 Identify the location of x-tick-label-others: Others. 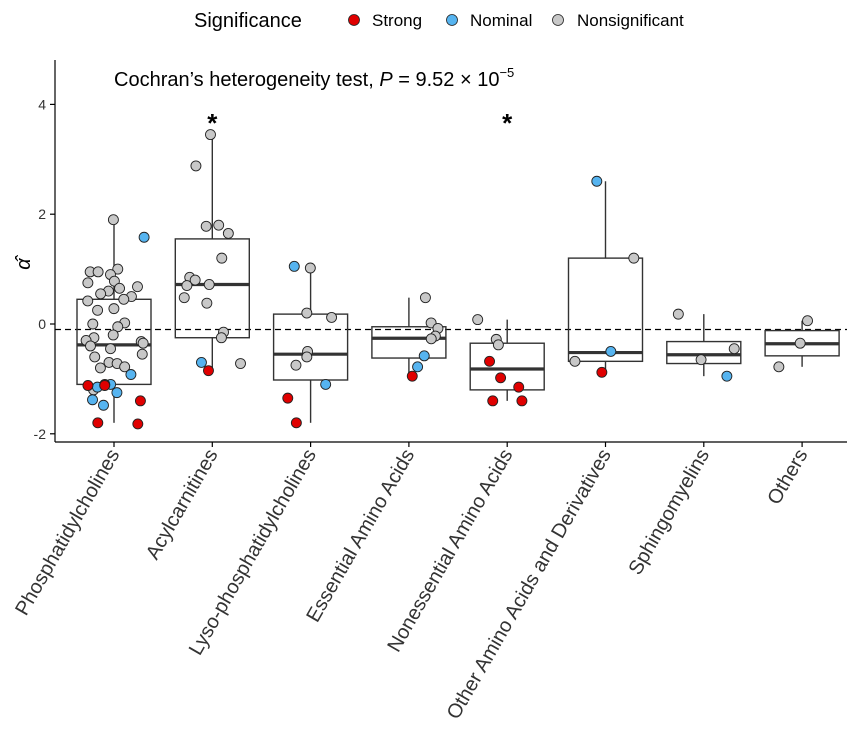
(787, 477).